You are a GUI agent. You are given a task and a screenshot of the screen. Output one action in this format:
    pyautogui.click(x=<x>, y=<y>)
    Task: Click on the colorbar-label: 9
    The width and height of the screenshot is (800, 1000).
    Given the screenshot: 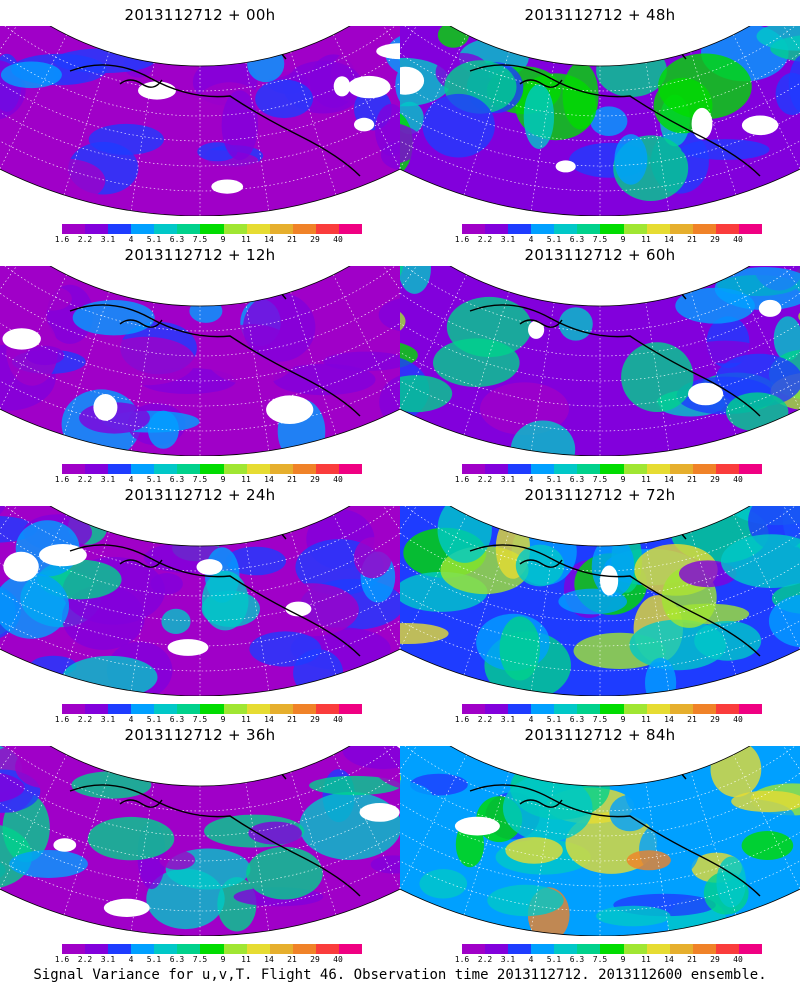 What is the action you would take?
    pyautogui.click(x=223, y=479)
    